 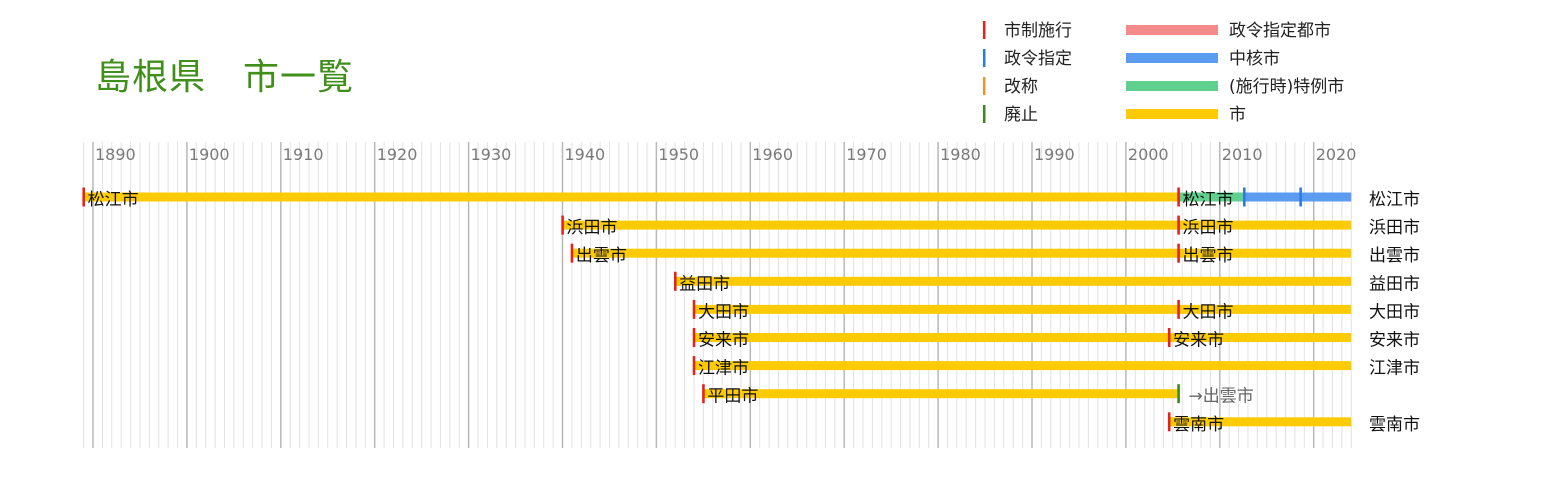 I want to click on tick-label-1890: 1890, so click(x=115, y=154).